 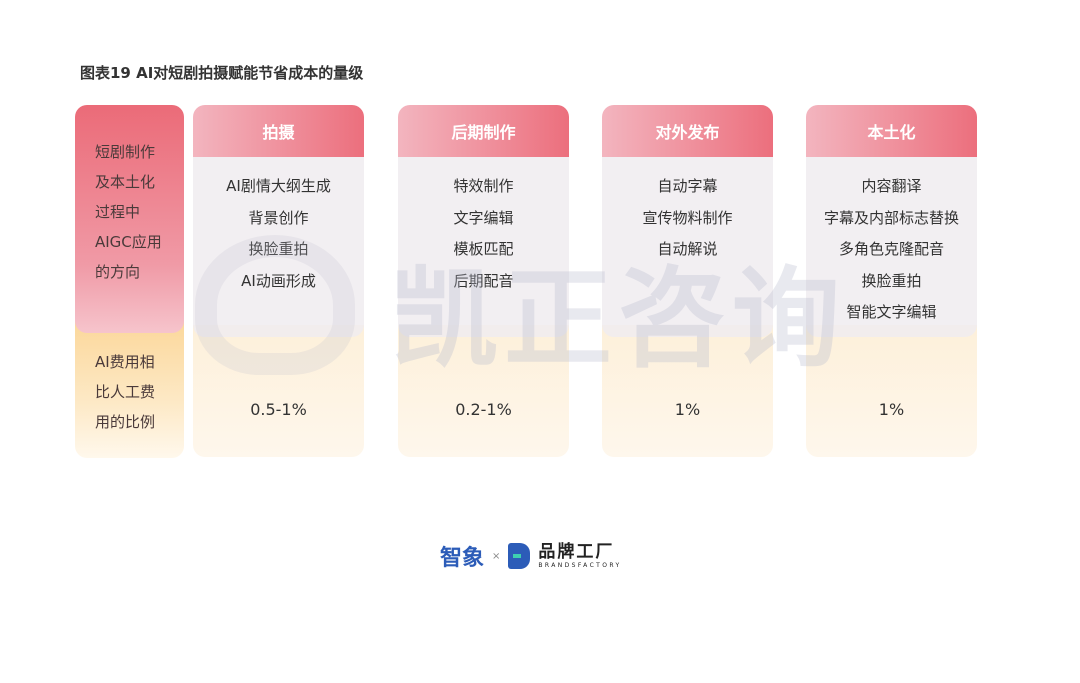 What do you see at coordinates (462, 558) in the screenshot?
I see `zhixiang-logo: 智象` at bounding box center [462, 558].